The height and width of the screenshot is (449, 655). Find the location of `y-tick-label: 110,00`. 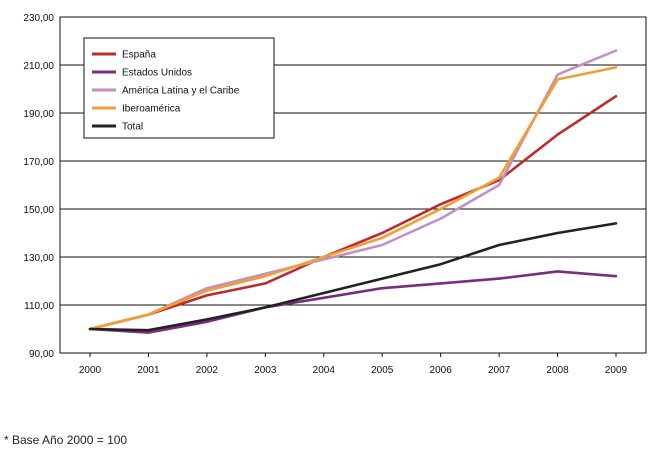

y-tick-label: 110,00 is located at coordinates (39, 306).